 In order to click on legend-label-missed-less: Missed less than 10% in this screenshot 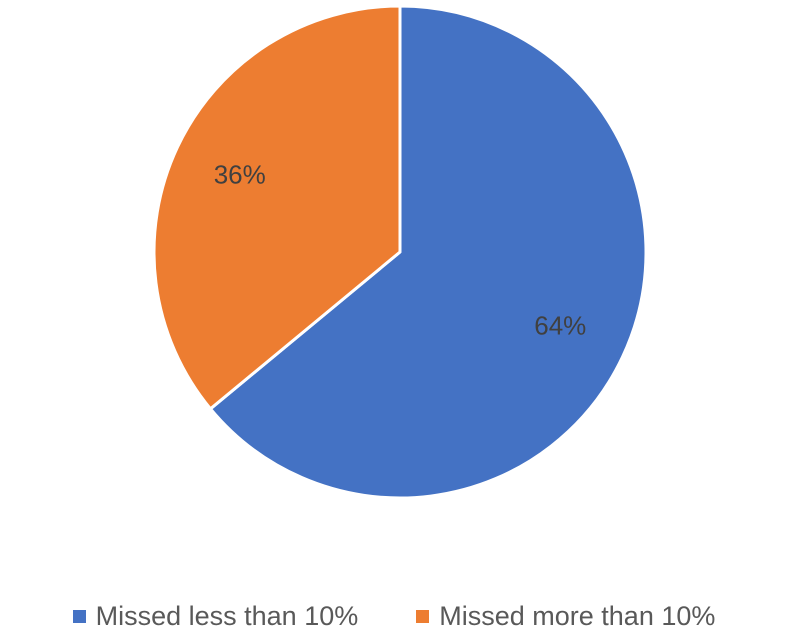, I will do `click(227, 615)`.